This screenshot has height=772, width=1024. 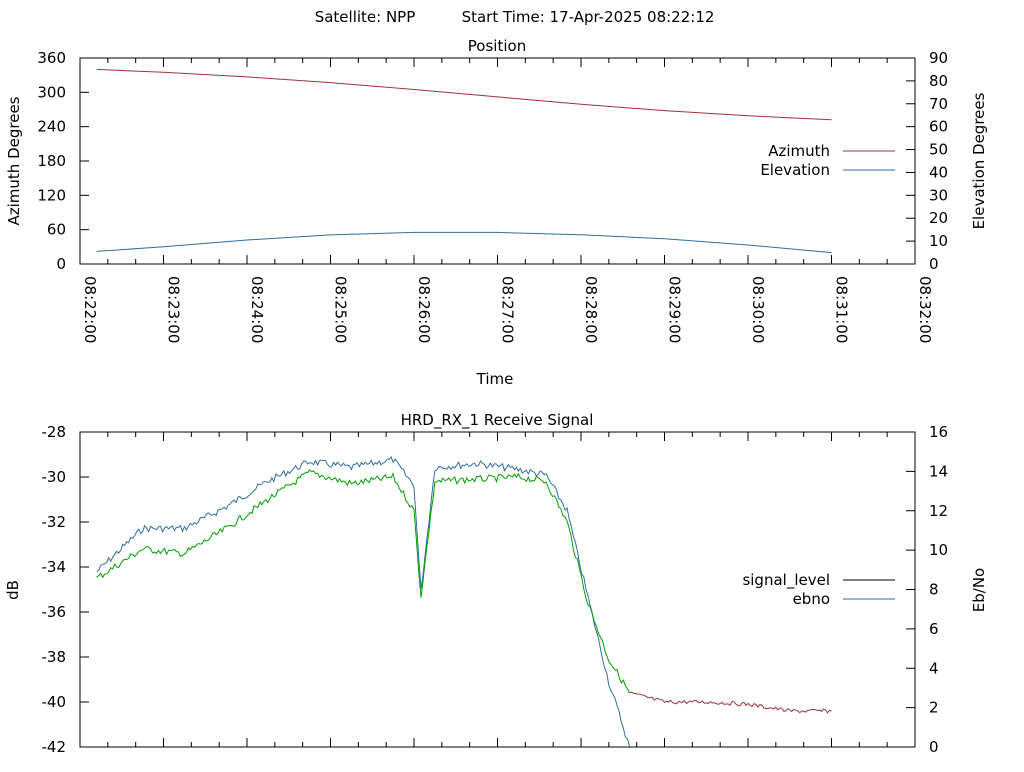 I want to click on x-tick-label: 08:26:00, so click(x=424, y=309).